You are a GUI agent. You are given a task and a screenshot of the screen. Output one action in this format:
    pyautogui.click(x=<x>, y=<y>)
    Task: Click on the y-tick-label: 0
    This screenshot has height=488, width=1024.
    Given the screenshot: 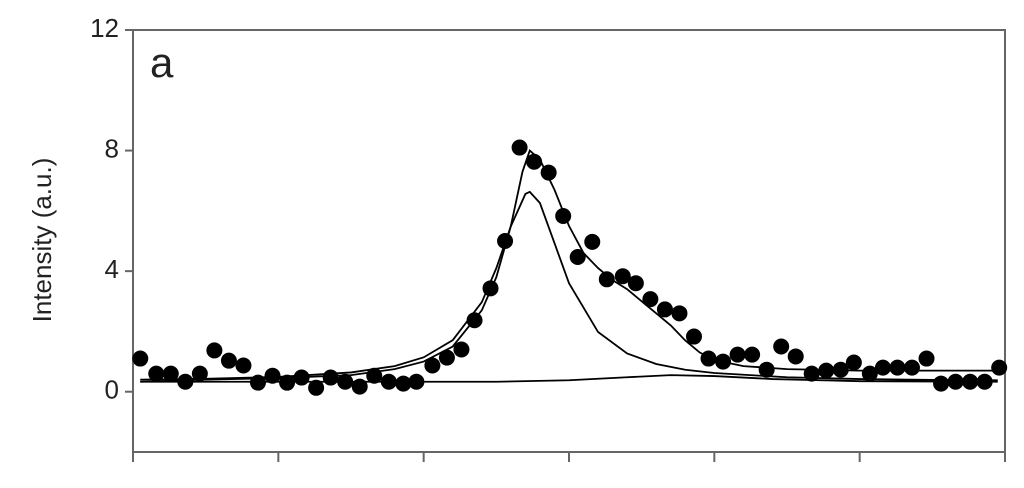 What is the action you would take?
    pyautogui.click(x=112, y=390)
    